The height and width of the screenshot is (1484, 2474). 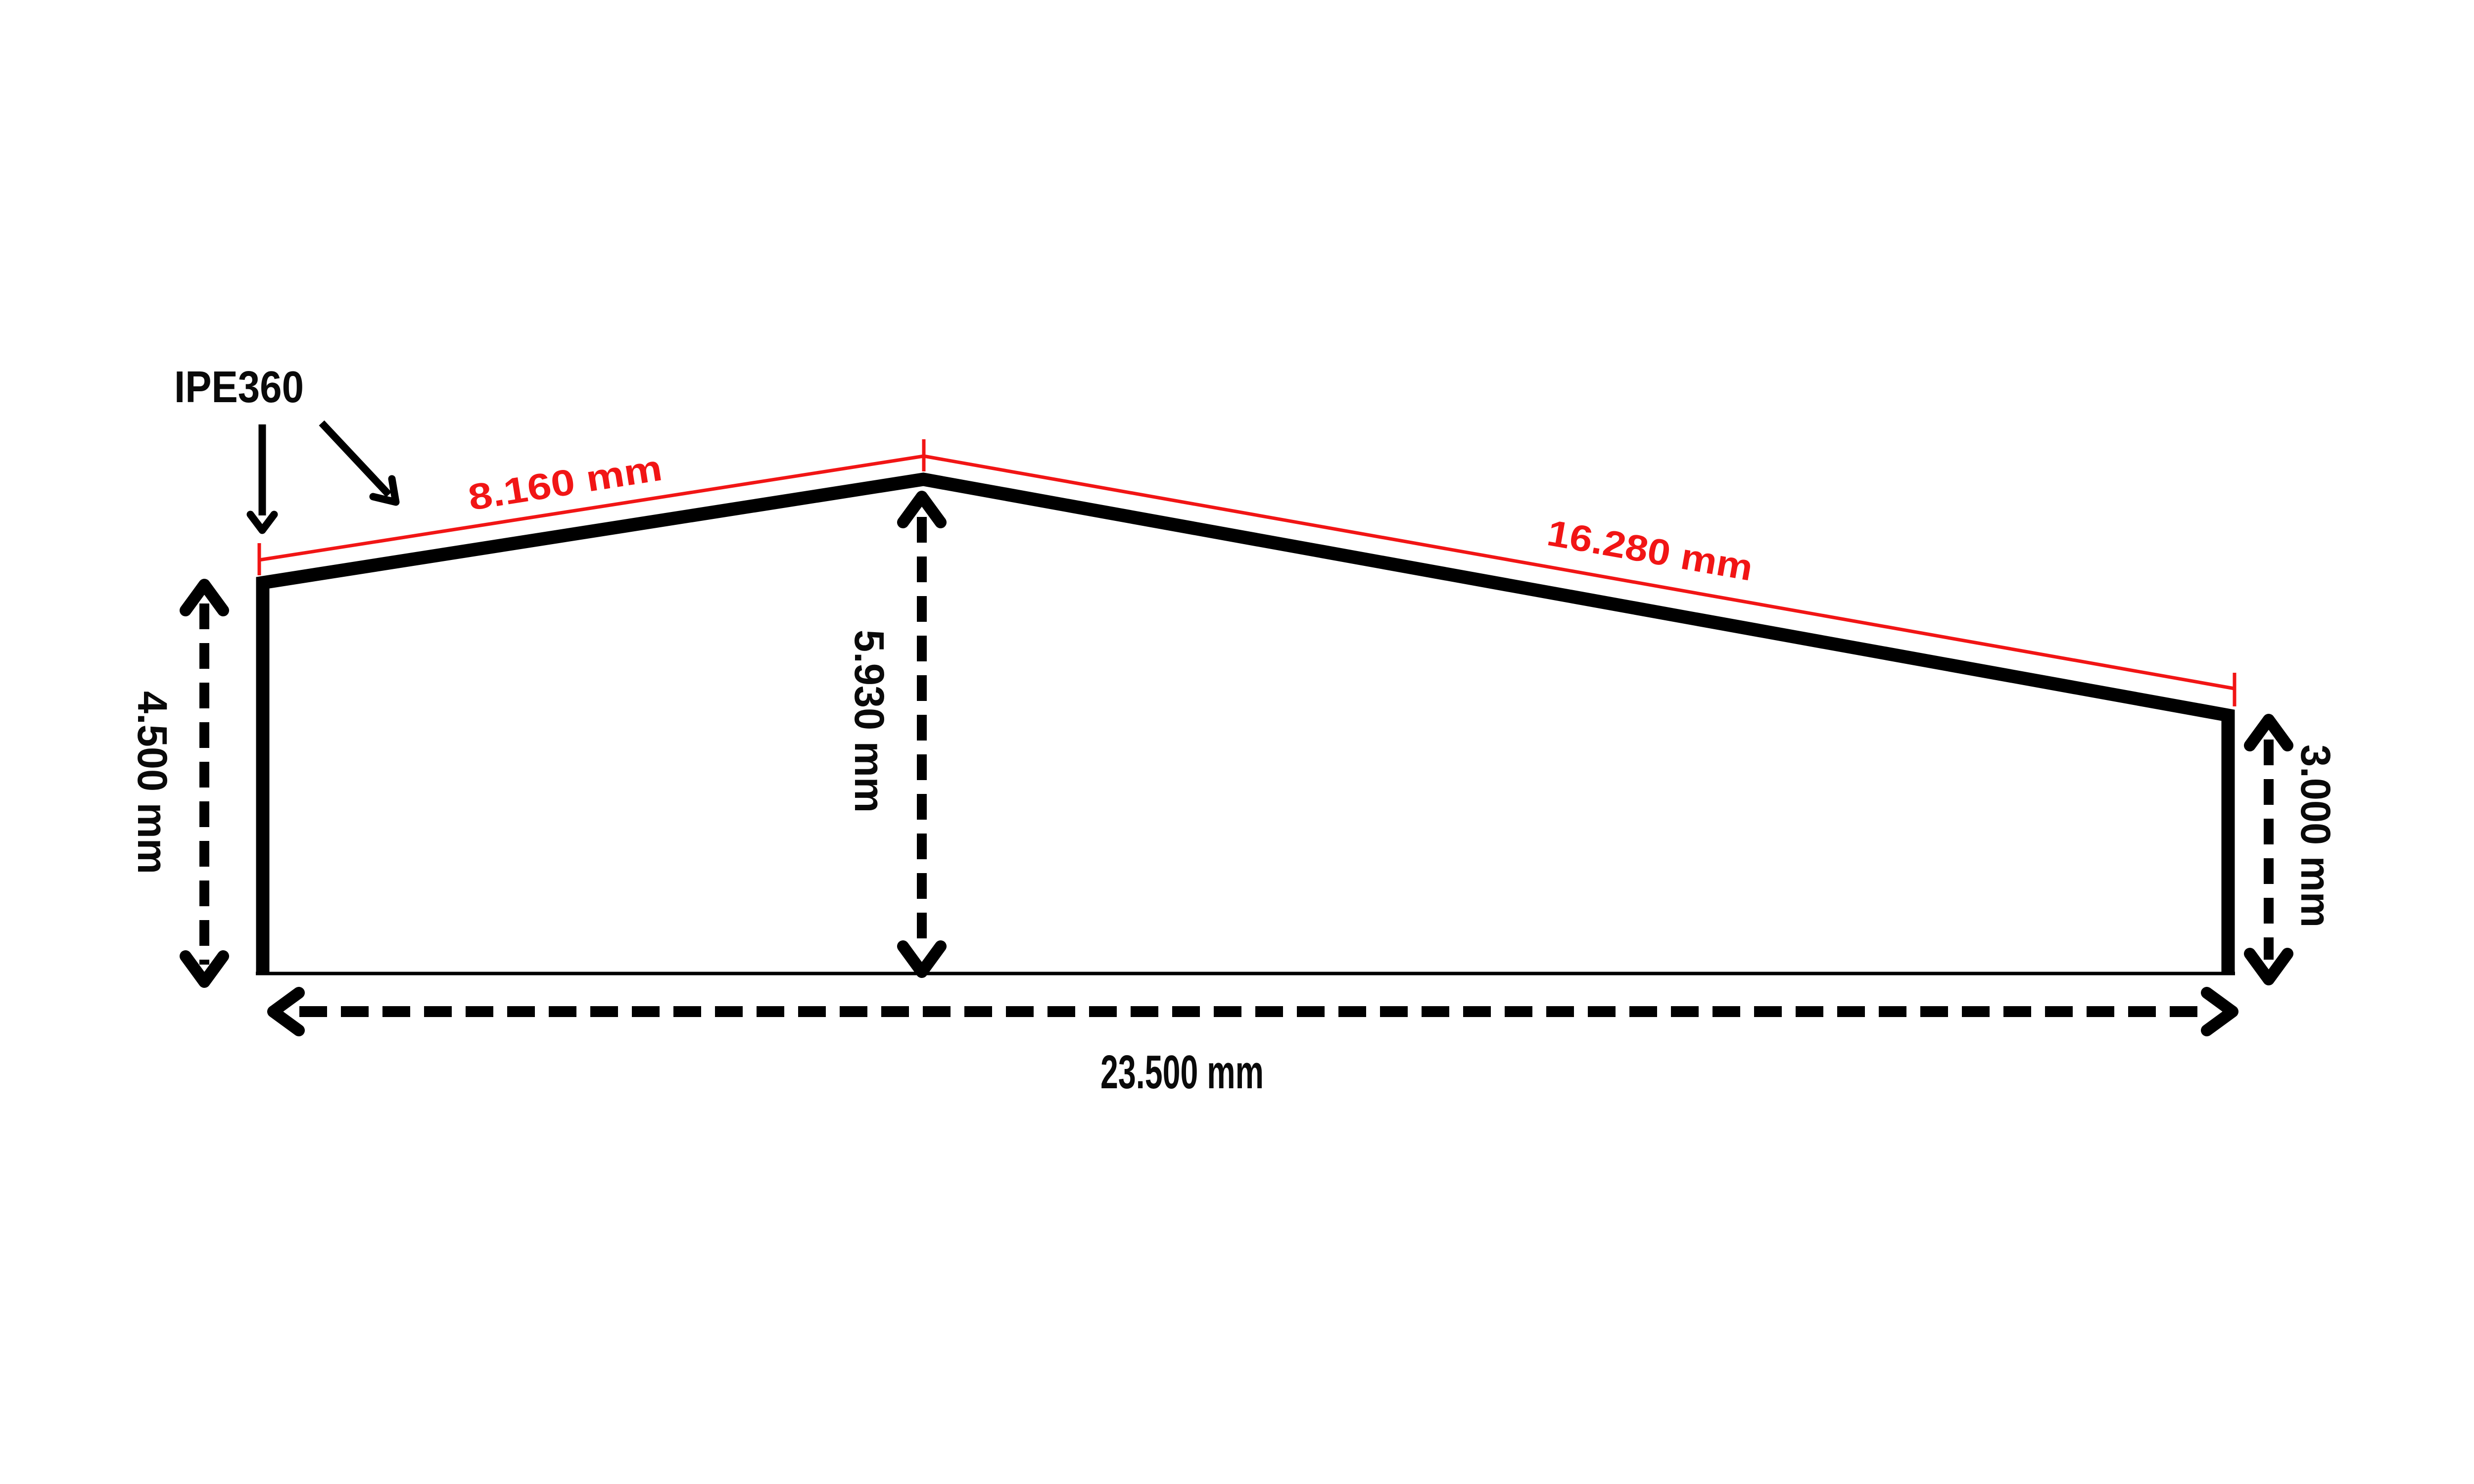 What do you see at coordinates (2316, 836) in the screenshot?
I see `right-eave-height-label: 3.000 mm` at bounding box center [2316, 836].